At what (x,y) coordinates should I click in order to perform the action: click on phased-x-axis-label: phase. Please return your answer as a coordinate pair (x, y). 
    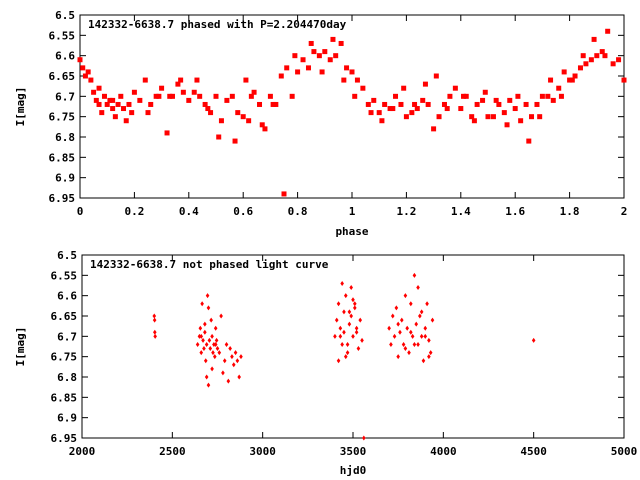
    Looking at the image, I should click on (351, 231).